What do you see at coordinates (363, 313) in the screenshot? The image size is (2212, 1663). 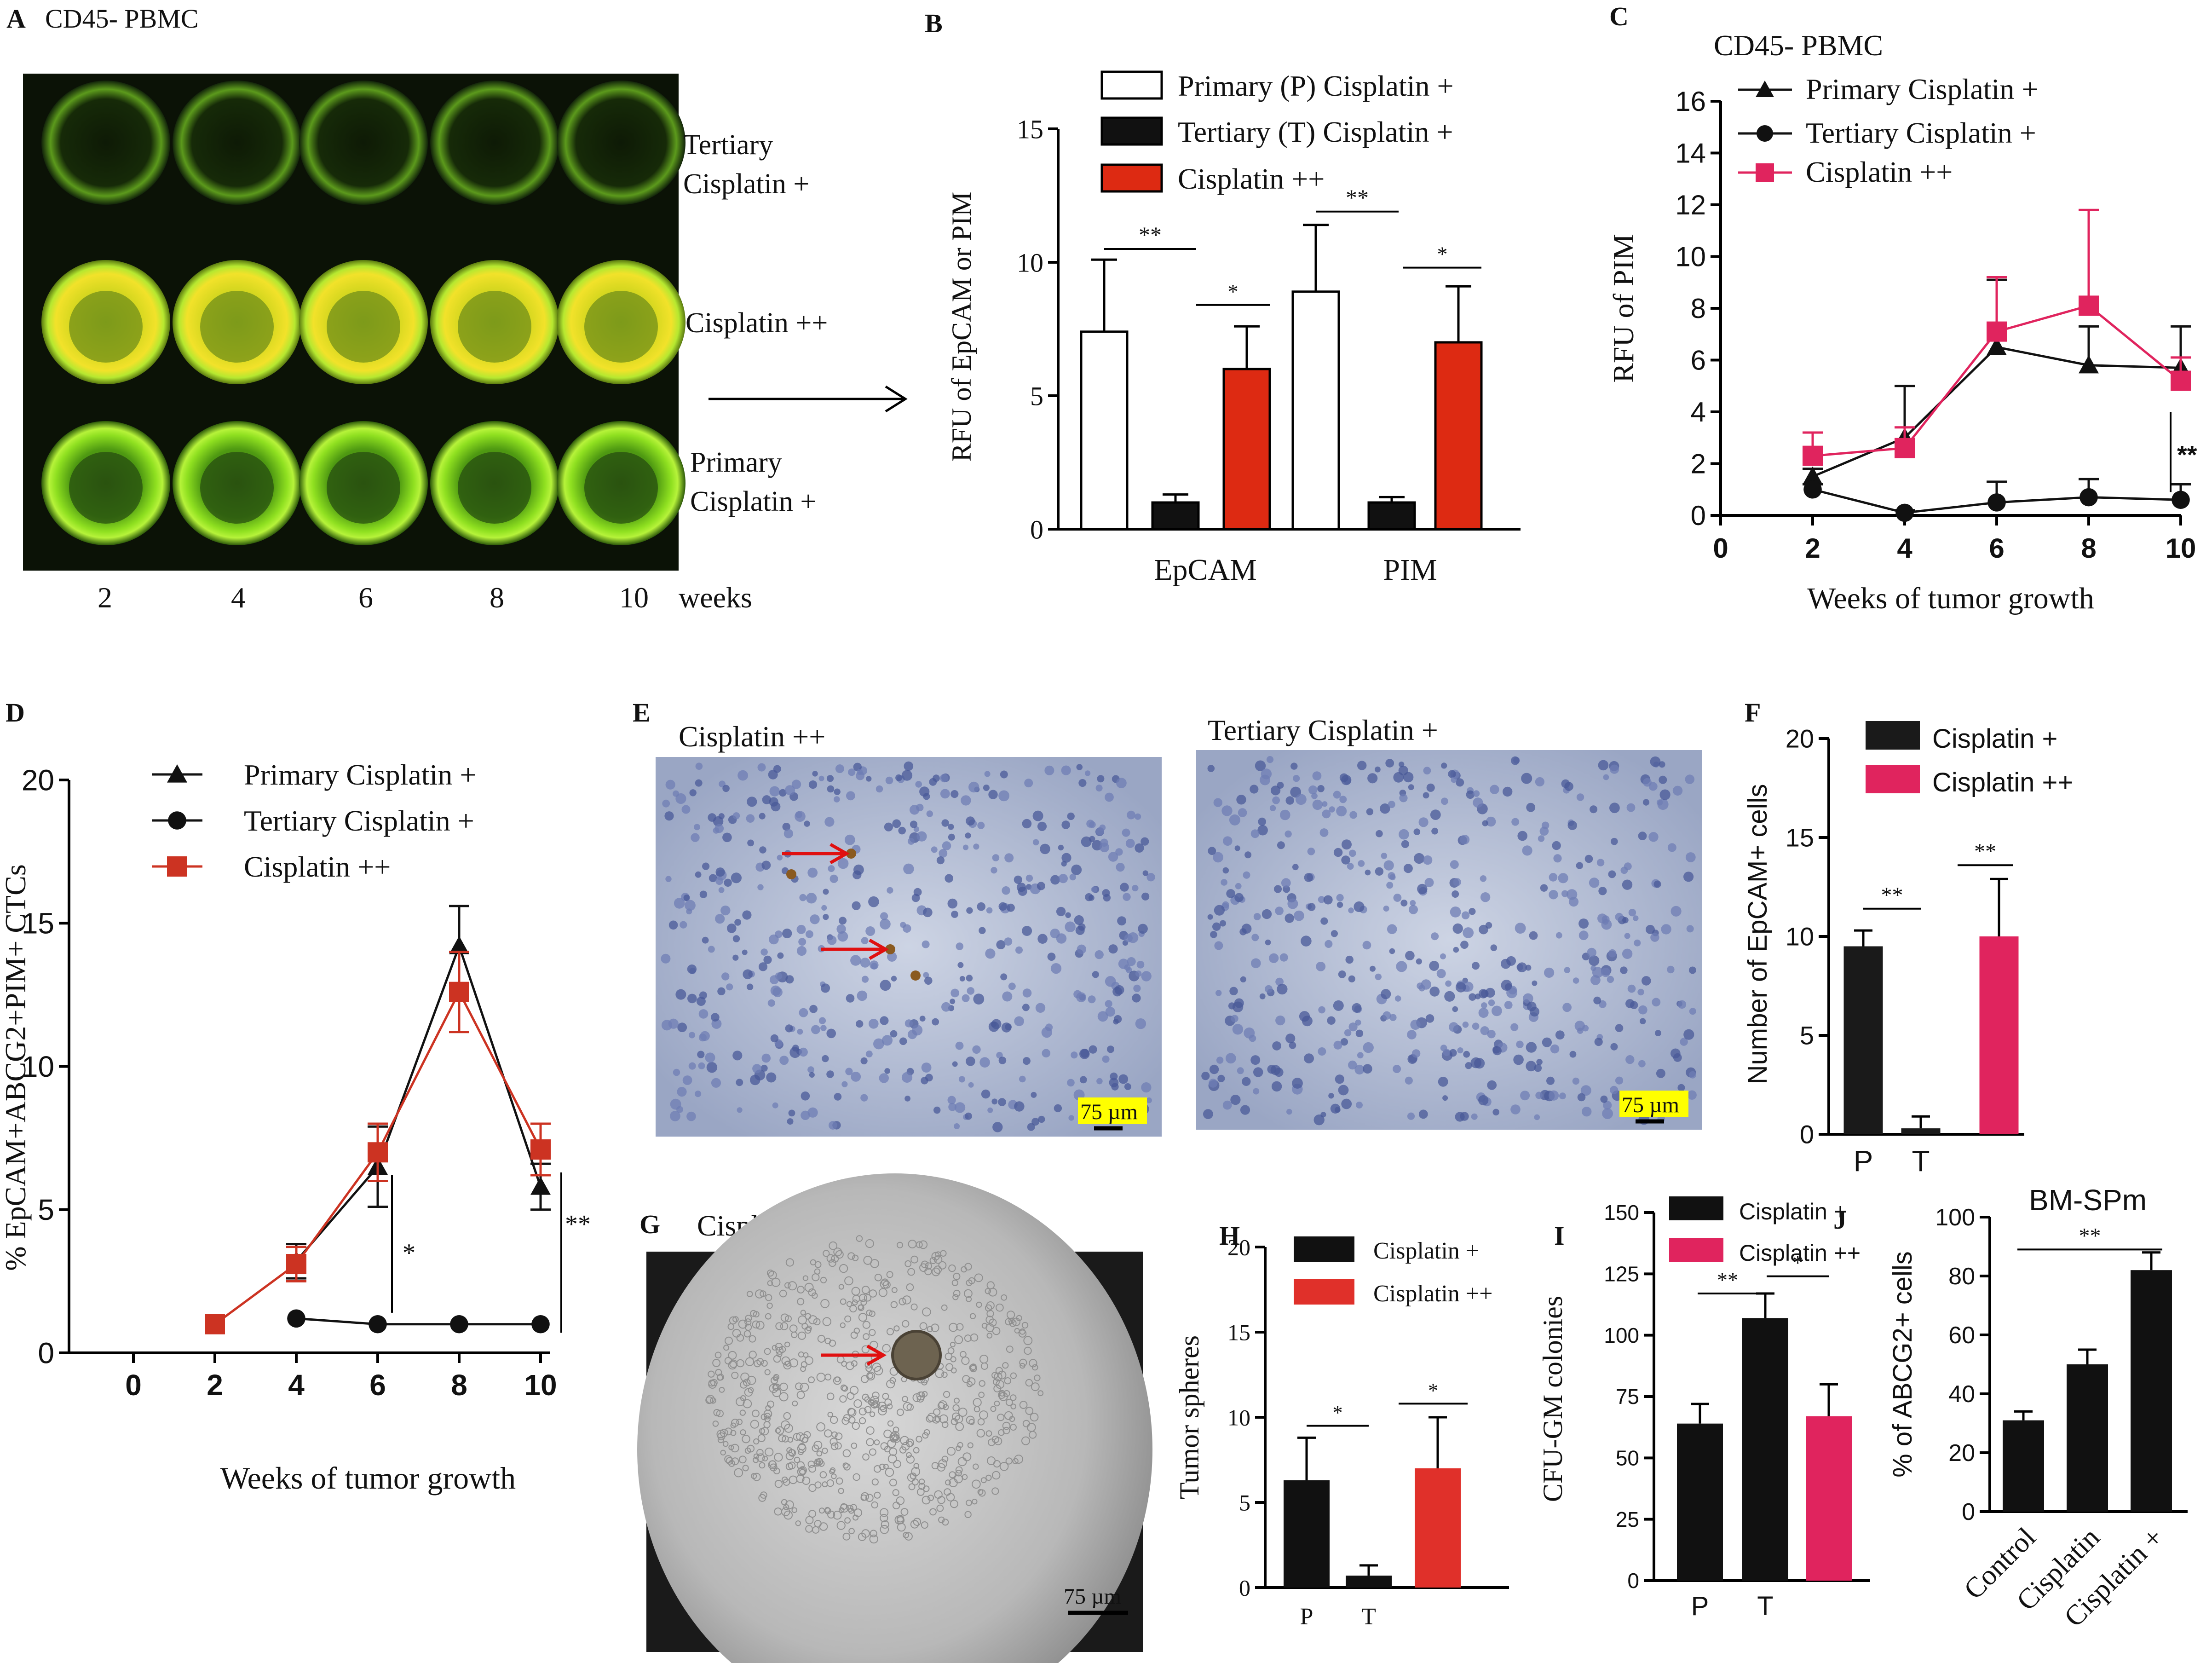 I see `fluorescent-wells` at bounding box center [363, 313].